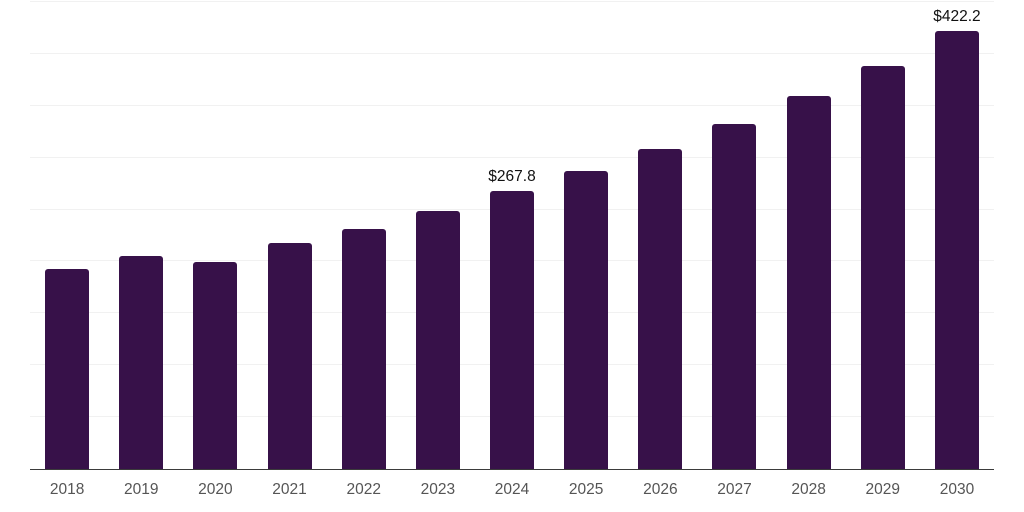 The width and height of the screenshot is (1024, 512). I want to click on bar-group-2019, so click(141, 235).